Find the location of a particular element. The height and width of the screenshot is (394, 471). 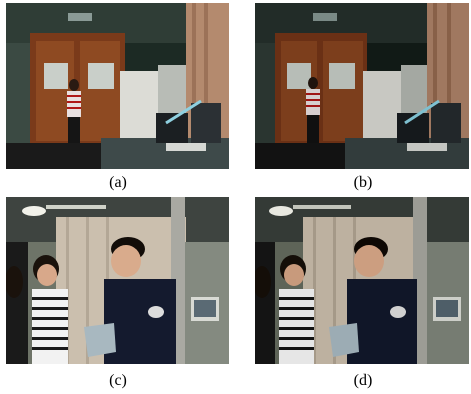

caption-a: (a) is located at coordinates (118, 182).